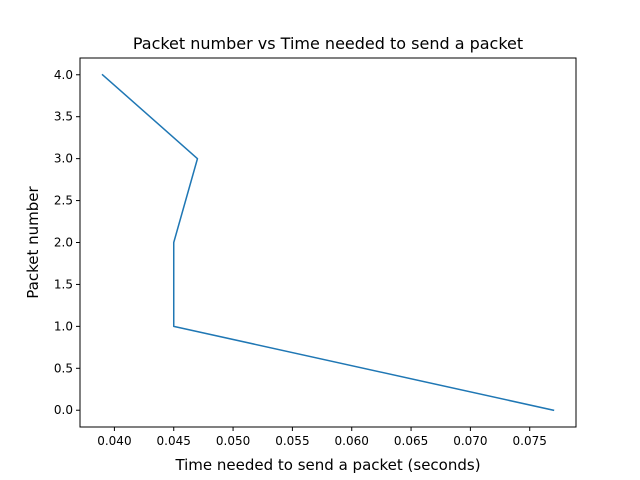 The image size is (640, 480). What do you see at coordinates (63, 201) in the screenshot?
I see `y-tick-label: 2.5` at bounding box center [63, 201].